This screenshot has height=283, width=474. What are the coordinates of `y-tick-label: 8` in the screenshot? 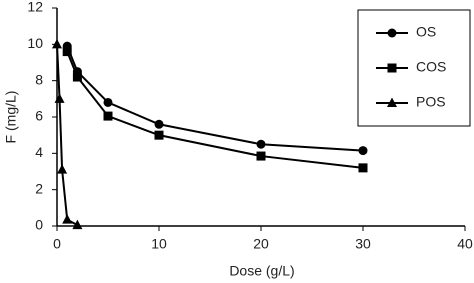 It's located at (39, 79).